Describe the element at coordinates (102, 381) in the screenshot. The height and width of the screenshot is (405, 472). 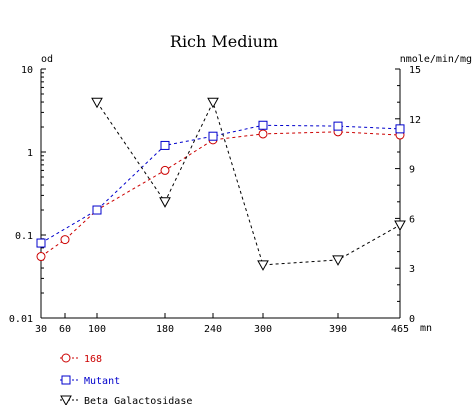
I see `legend-label: Mutant` at that location.